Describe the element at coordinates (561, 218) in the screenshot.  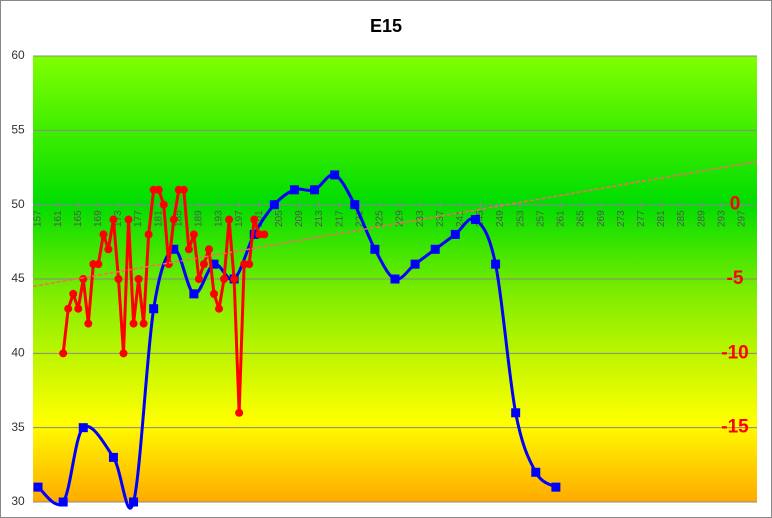
I see `x-tick-label: 261` at that location.